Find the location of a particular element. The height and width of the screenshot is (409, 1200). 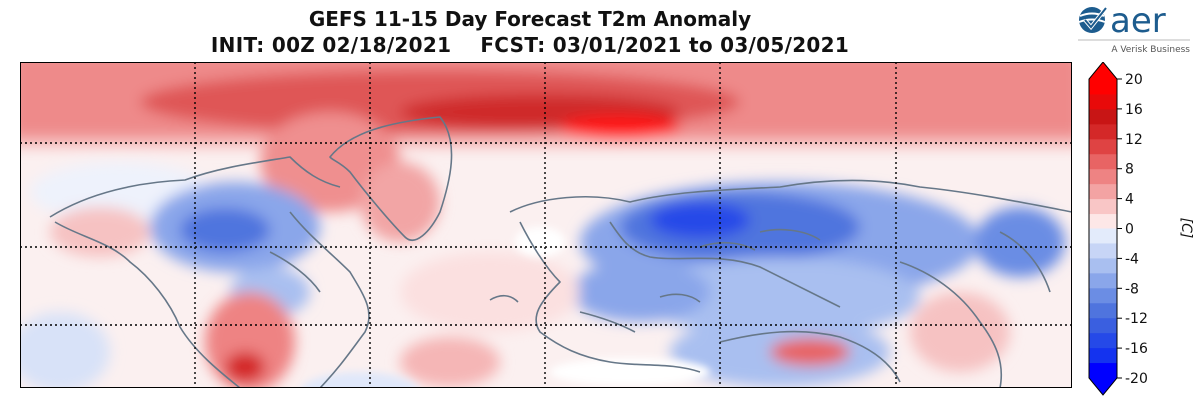

aer-globe-check-icon is located at coordinates (1093, 19).